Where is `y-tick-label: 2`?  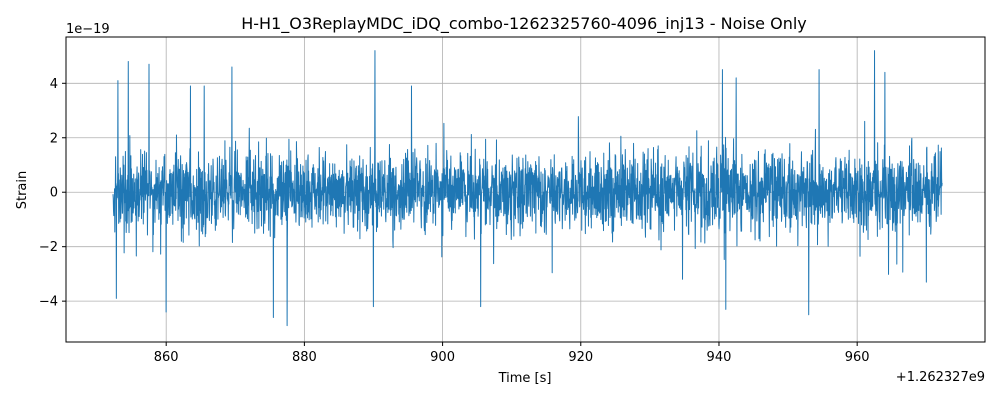
y-tick-label: 2 is located at coordinates (54, 138).